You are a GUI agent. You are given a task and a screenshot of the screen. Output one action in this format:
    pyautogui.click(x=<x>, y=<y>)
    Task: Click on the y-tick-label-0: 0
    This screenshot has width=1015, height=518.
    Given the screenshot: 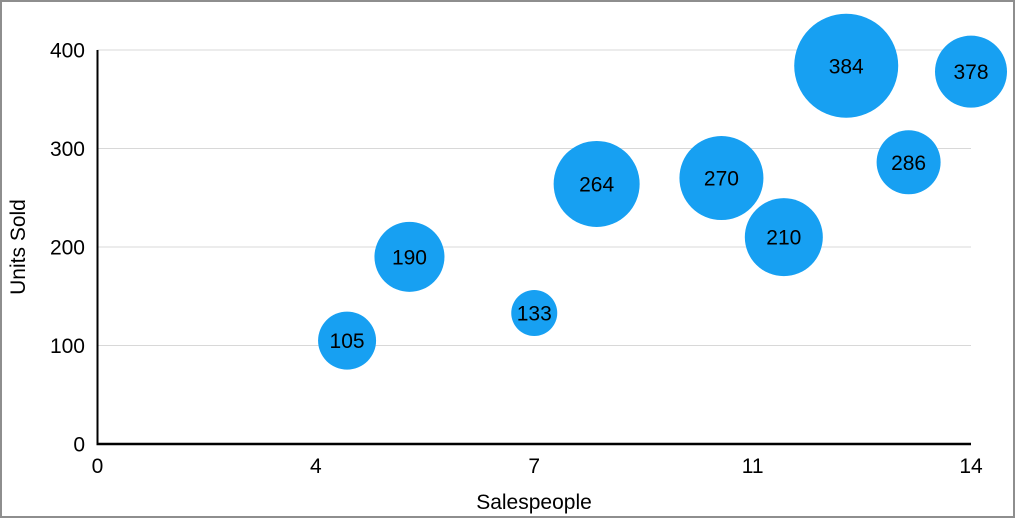 What is the action you would take?
    pyautogui.click(x=79, y=445)
    